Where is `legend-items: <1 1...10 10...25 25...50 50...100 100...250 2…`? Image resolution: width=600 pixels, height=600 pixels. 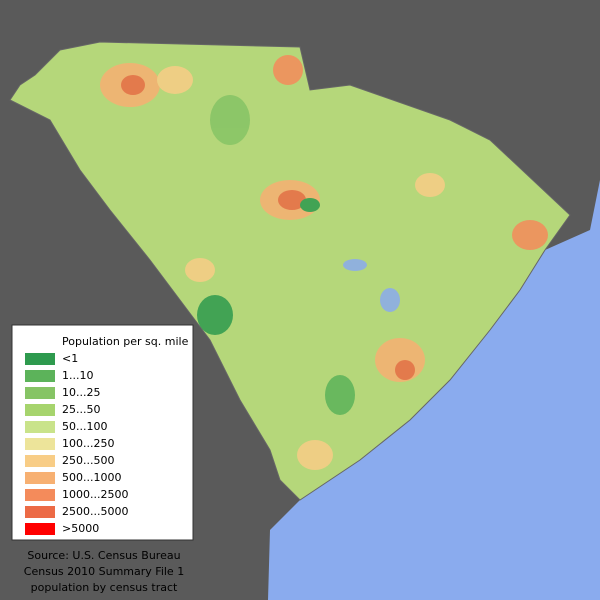
legend-items: <1 1...10 10...25 25...50 50...100 100...250 2… is located at coordinates (76, 443).